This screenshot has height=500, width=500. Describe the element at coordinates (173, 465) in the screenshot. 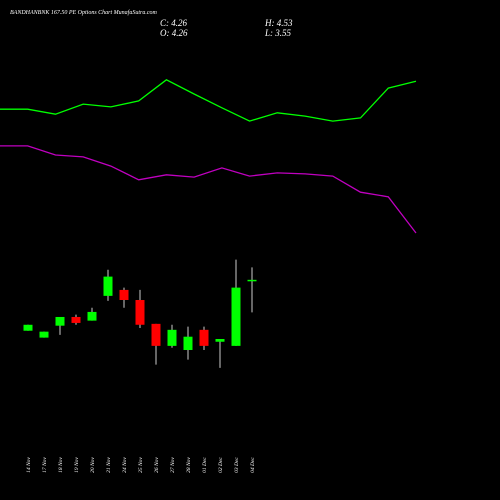

I see `x-tick-label: 27 Nov` at that location.